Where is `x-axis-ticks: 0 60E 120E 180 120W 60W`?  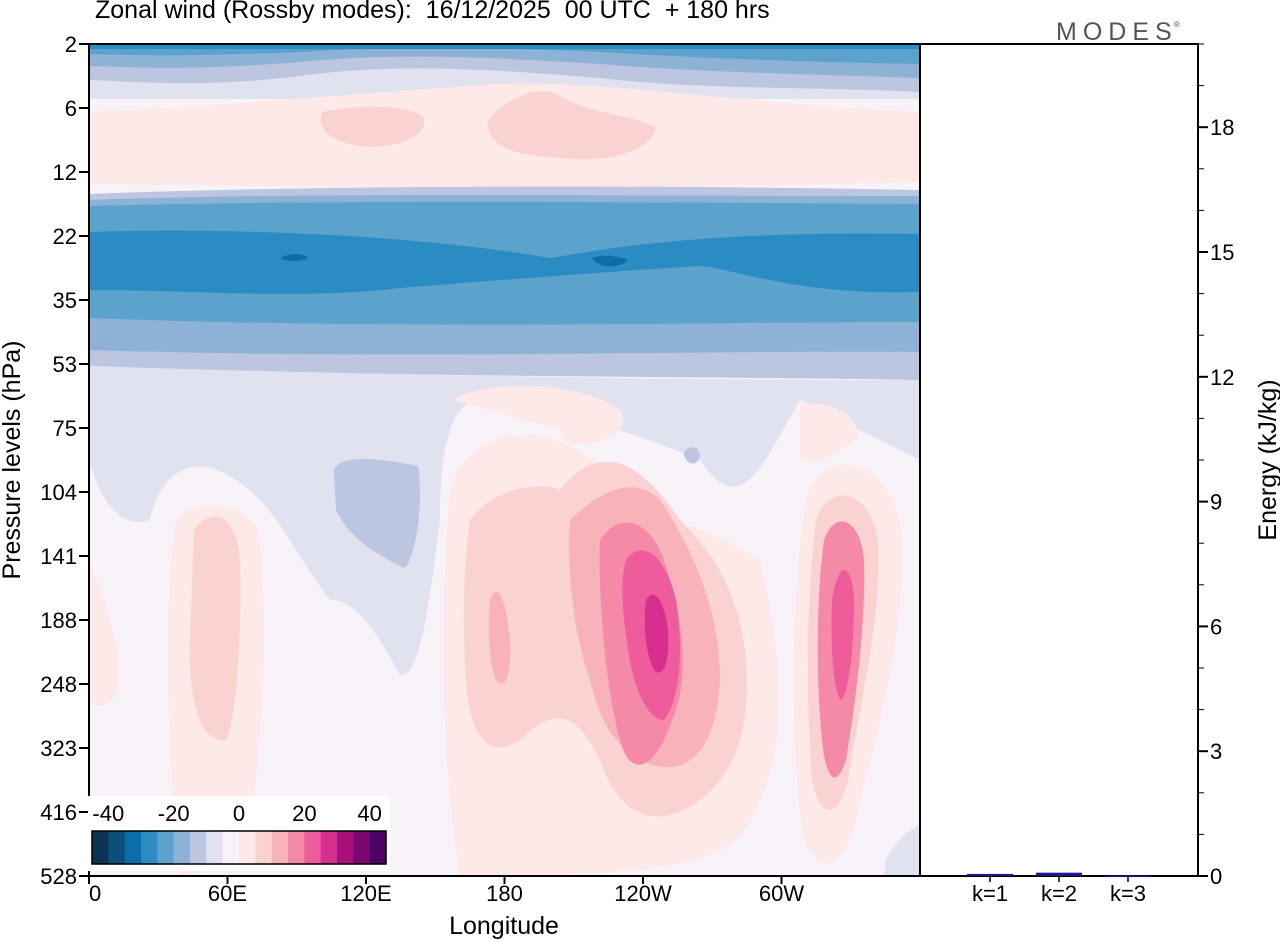 x-axis-ticks: 0 60E 120E 180 120W 60W is located at coordinates (446, 891).